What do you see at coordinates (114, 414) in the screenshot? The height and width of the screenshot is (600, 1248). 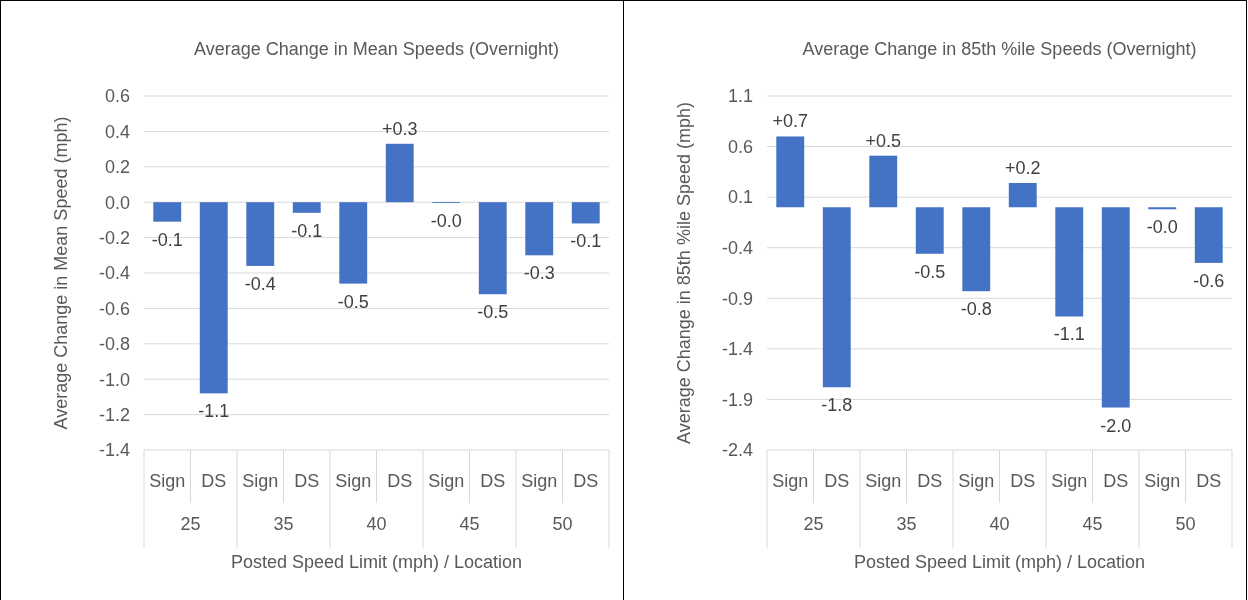 I see `y-tick-label: -1.2` at bounding box center [114, 414].